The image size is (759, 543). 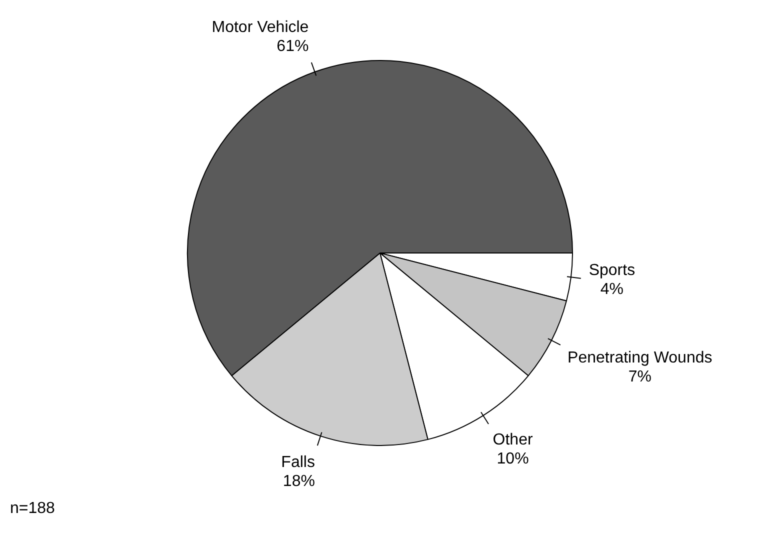 I want to click on slice-label: Other, so click(x=513, y=440).